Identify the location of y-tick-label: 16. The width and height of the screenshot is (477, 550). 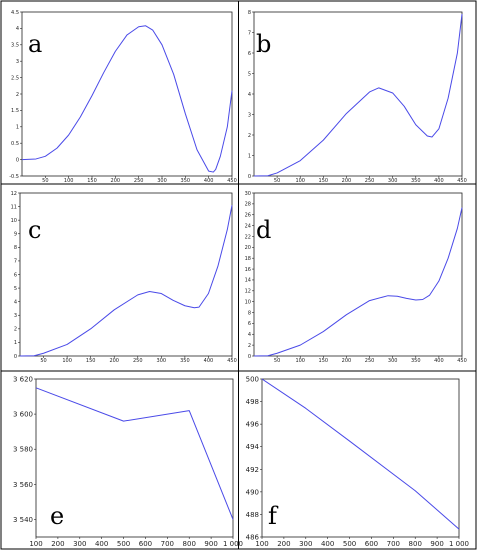
(248, 270).